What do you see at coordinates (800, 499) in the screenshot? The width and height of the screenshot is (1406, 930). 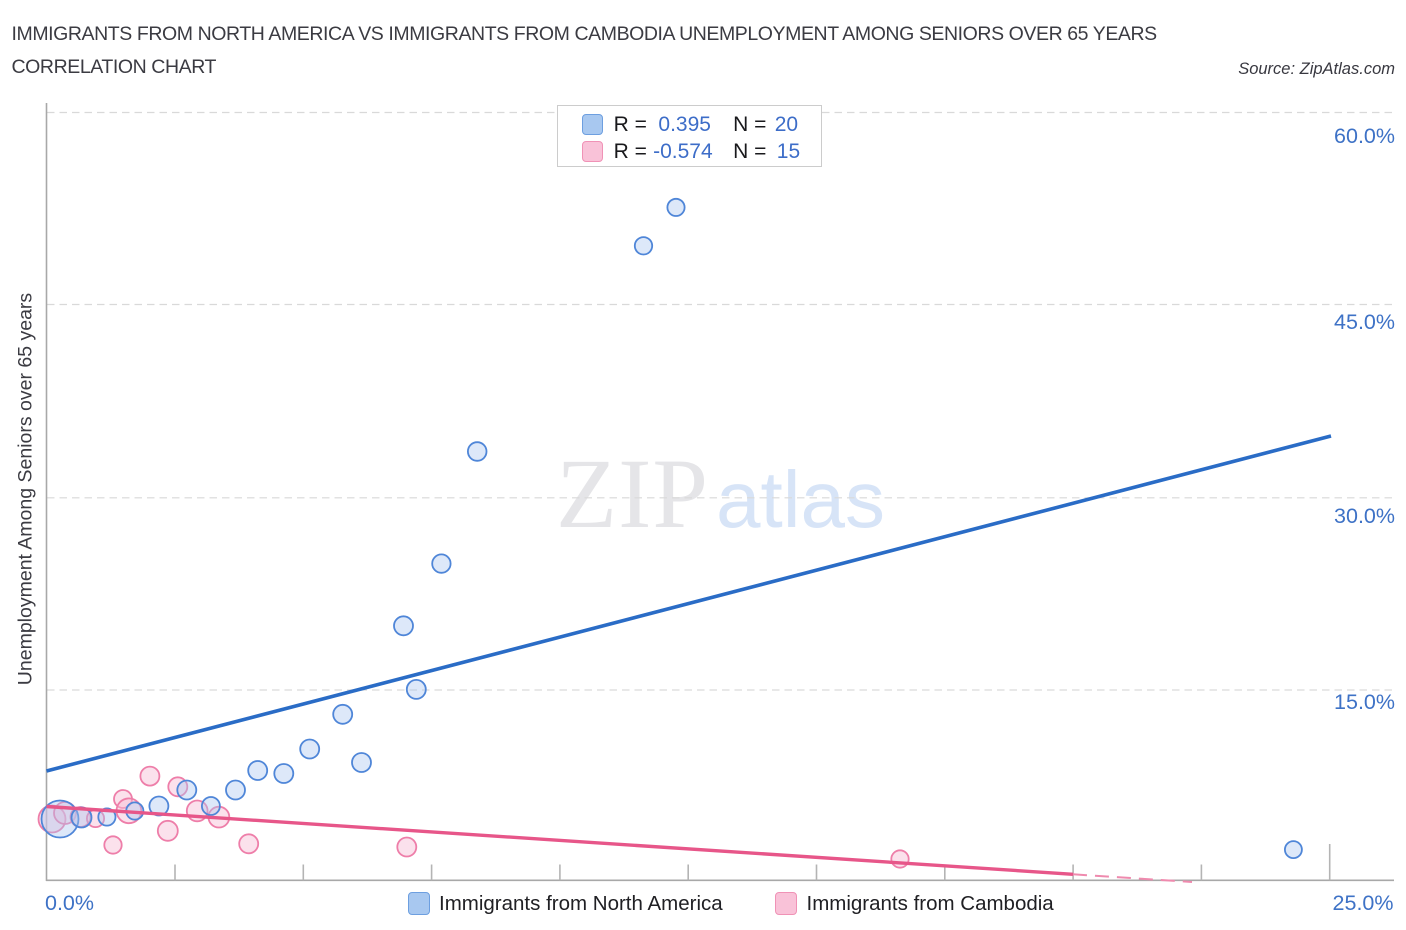 I see `svg-text: atlas` at bounding box center [800, 499].